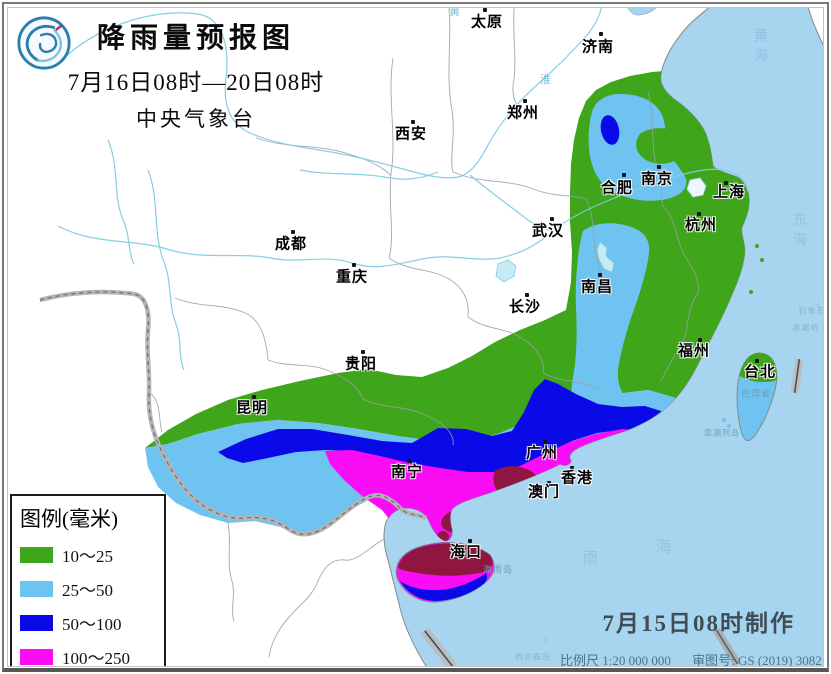 The width and height of the screenshot is (831, 674). I want to click on lakes, so click(601, 230).